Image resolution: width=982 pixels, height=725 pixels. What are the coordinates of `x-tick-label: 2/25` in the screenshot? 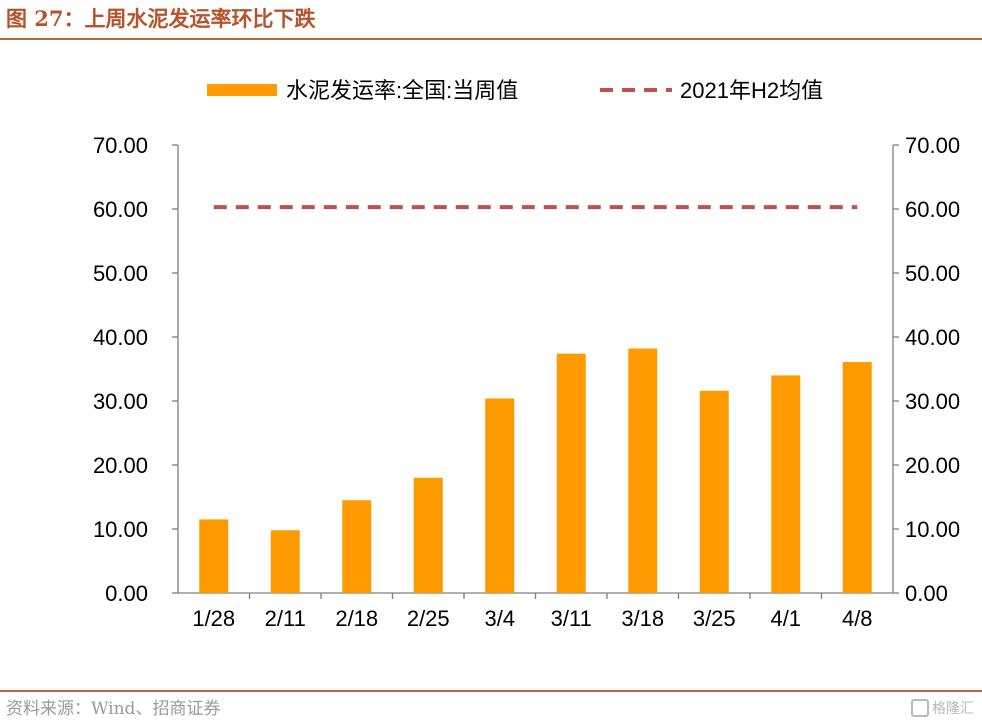 It's located at (428, 618).